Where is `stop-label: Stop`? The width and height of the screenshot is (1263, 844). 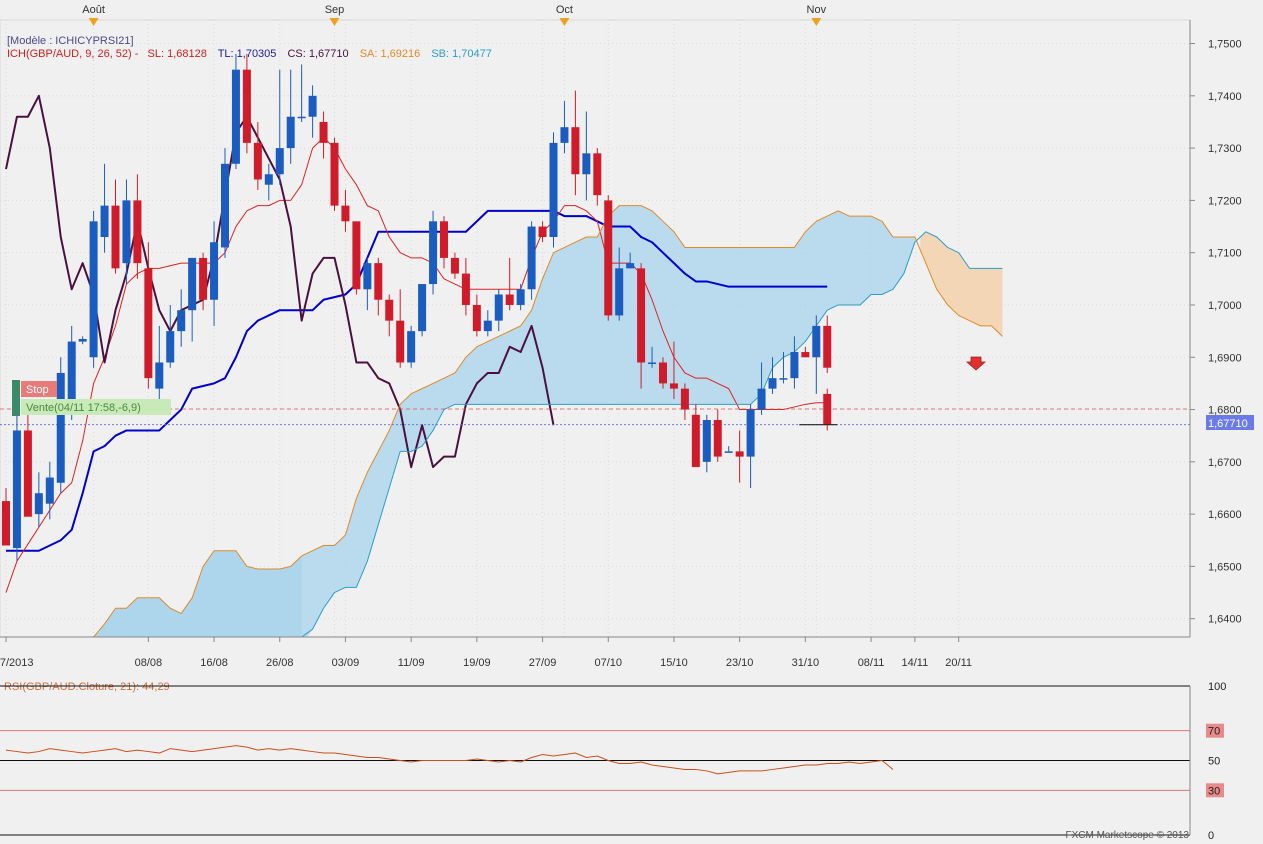
stop-label: Stop is located at coordinates (37, 390).